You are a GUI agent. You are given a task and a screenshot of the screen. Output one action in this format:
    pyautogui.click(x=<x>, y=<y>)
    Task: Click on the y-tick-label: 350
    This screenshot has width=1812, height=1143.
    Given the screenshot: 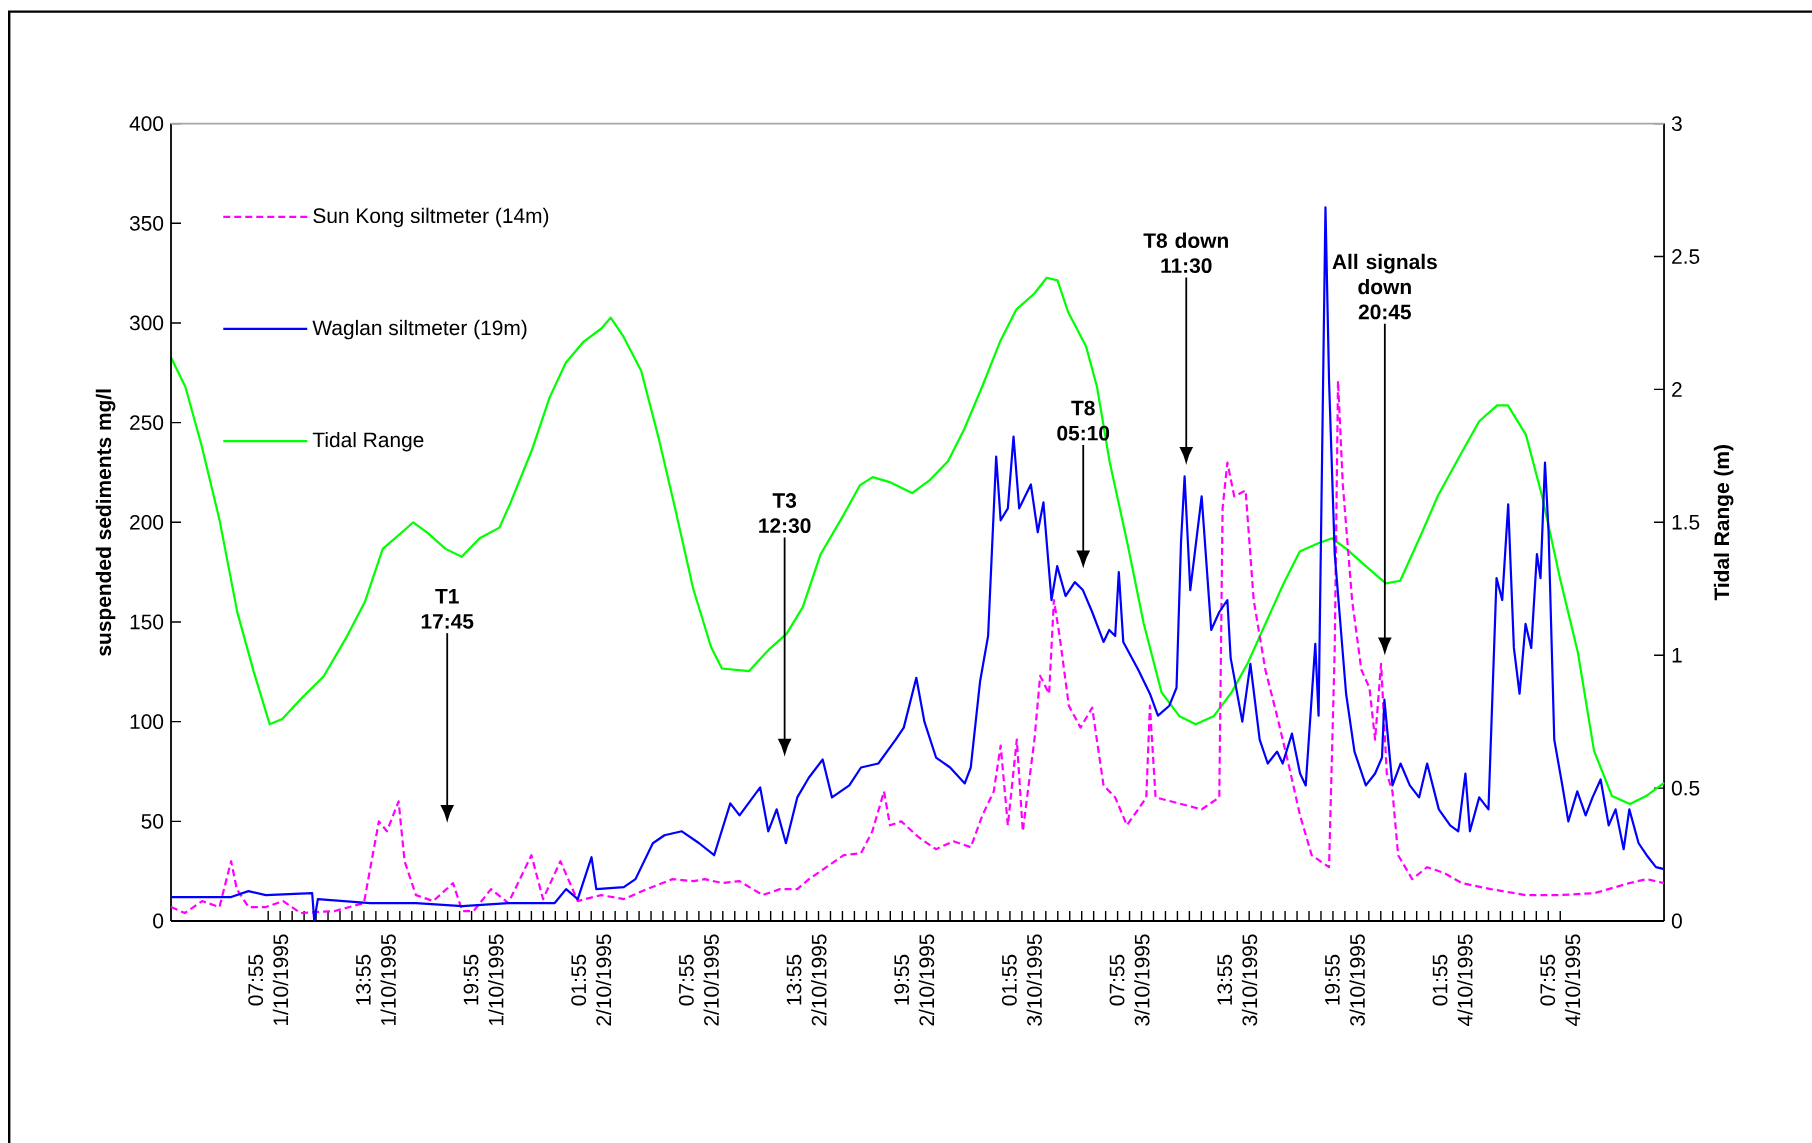 What is the action you would take?
    pyautogui.click(x=146, y=223)
    